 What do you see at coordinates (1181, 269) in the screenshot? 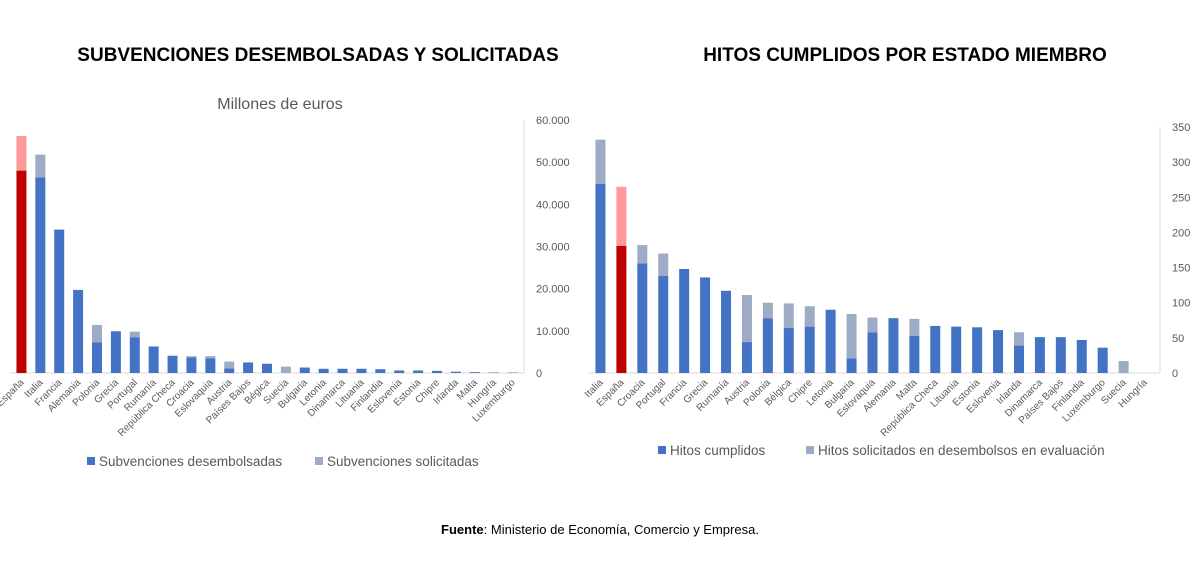
I see `y-tick-label: 150` at bounding box center [1181, 269].